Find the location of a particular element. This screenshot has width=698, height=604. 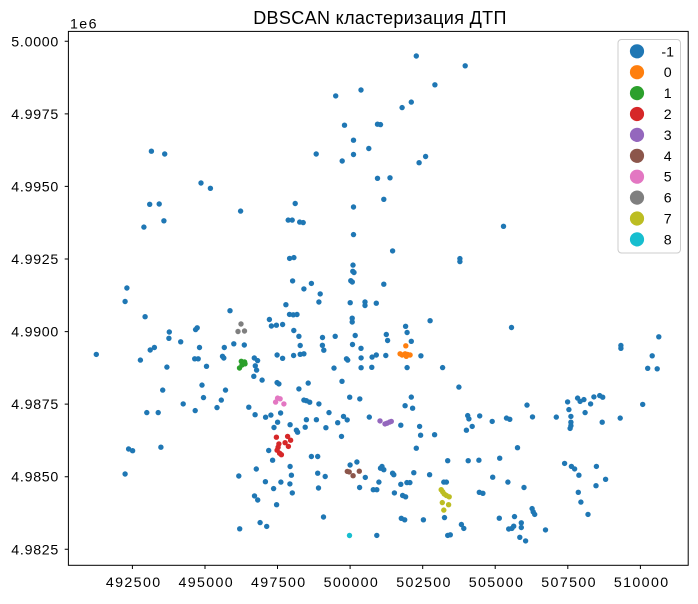

svg-text: 2 is located at coordinates (668, 115).